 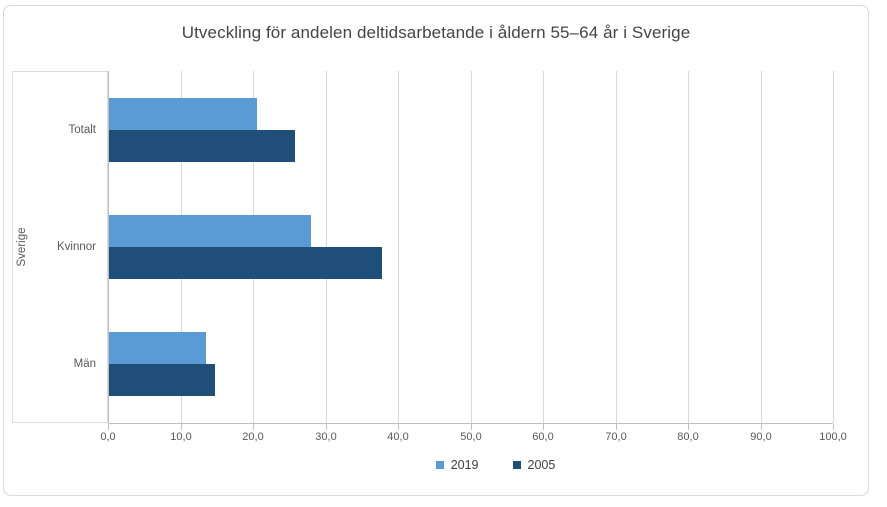 I want to click on category-axis-line, so click(x=108, y=250).